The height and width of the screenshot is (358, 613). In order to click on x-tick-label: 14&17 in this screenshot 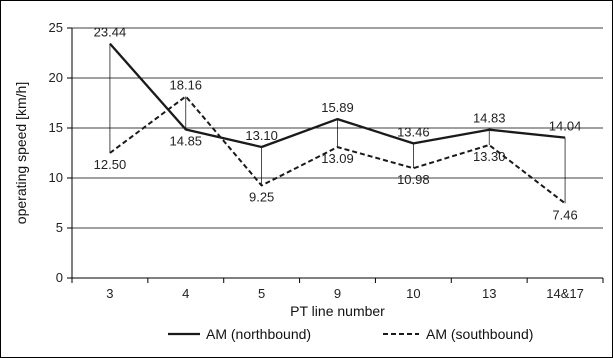, I will do `click(565, 293)`.